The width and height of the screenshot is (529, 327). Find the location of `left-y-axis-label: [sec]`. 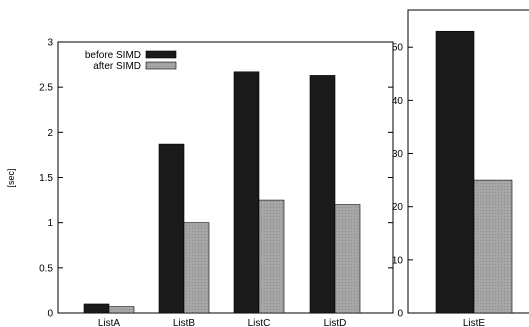

left-y-axis-label: [sec] is located at coordinates (11, 177).